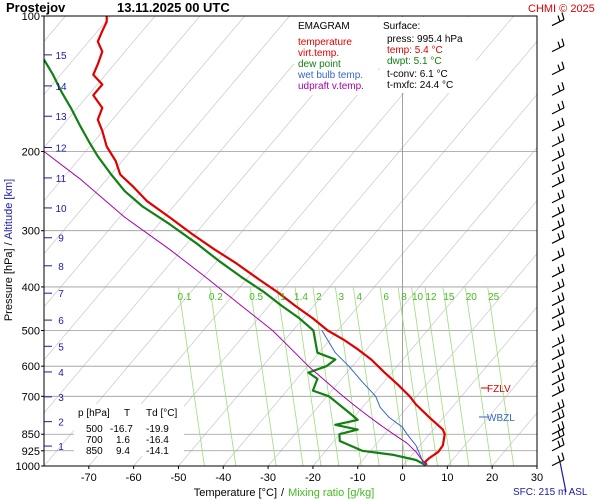 The height and width of the screenshot is (500, 600). I want to click on pressure-tick-label: 400, so click(31, 288).